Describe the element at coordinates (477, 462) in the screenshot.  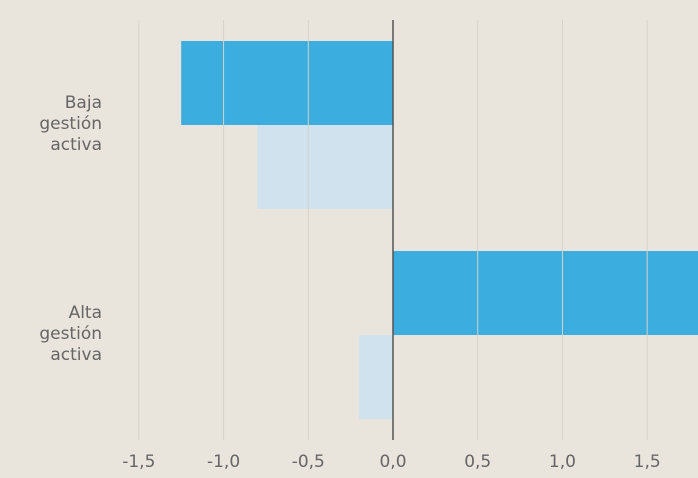
I see `x-tick-label: 0,5` at that location.